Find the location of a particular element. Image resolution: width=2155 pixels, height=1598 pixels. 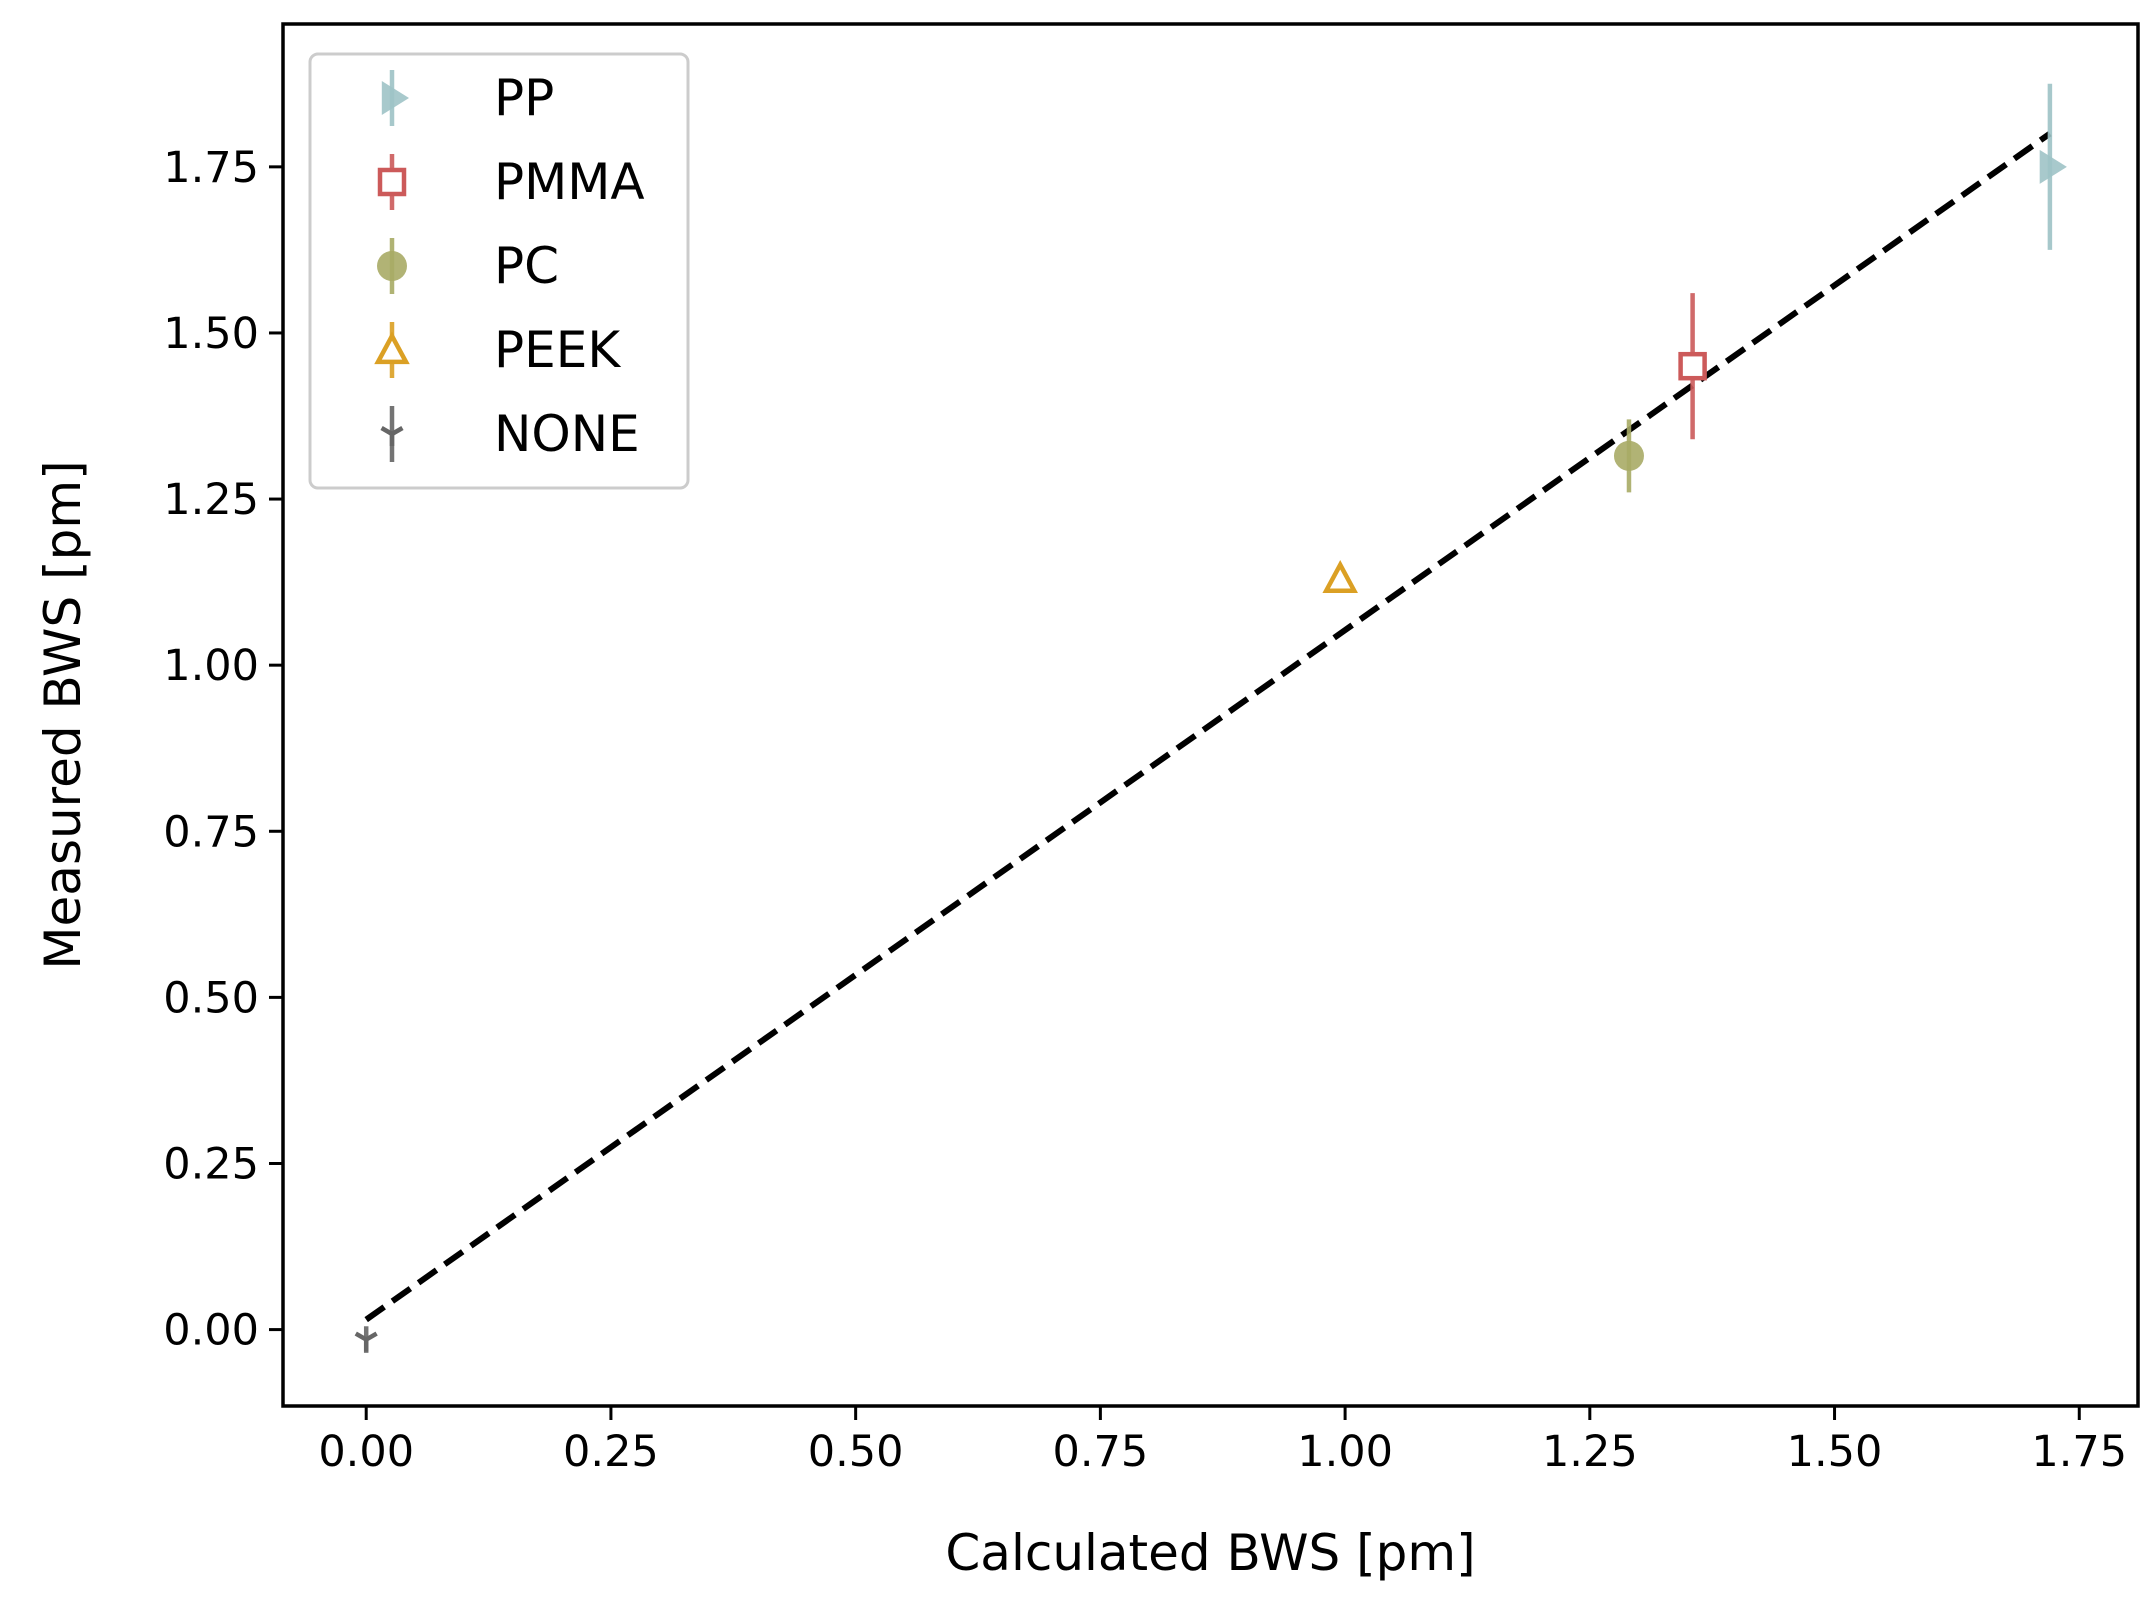

y-tick-label-0.00: 0.00 is located at coordinates (211, 1331).